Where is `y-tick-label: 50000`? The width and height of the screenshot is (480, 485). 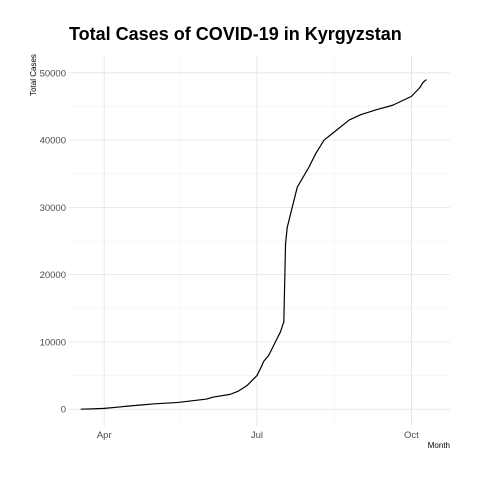
y-tick-label: 50000 is located at coordinates (53, 73).